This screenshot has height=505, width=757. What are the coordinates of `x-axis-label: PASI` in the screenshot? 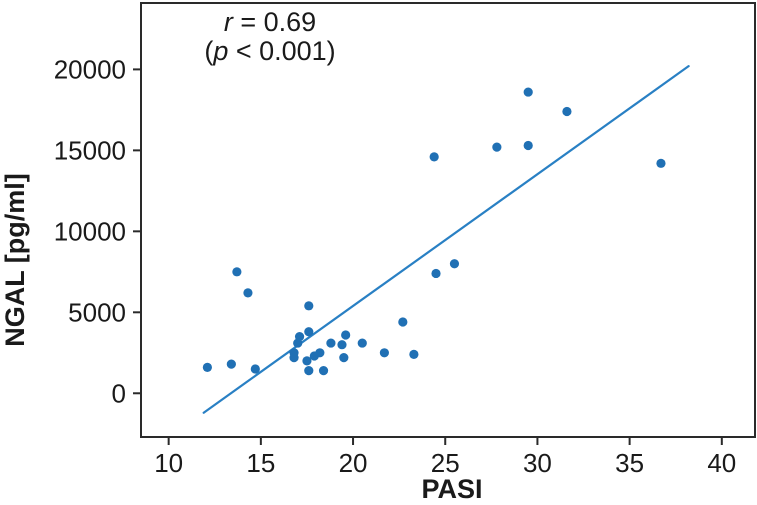 It's located at (451, 489).